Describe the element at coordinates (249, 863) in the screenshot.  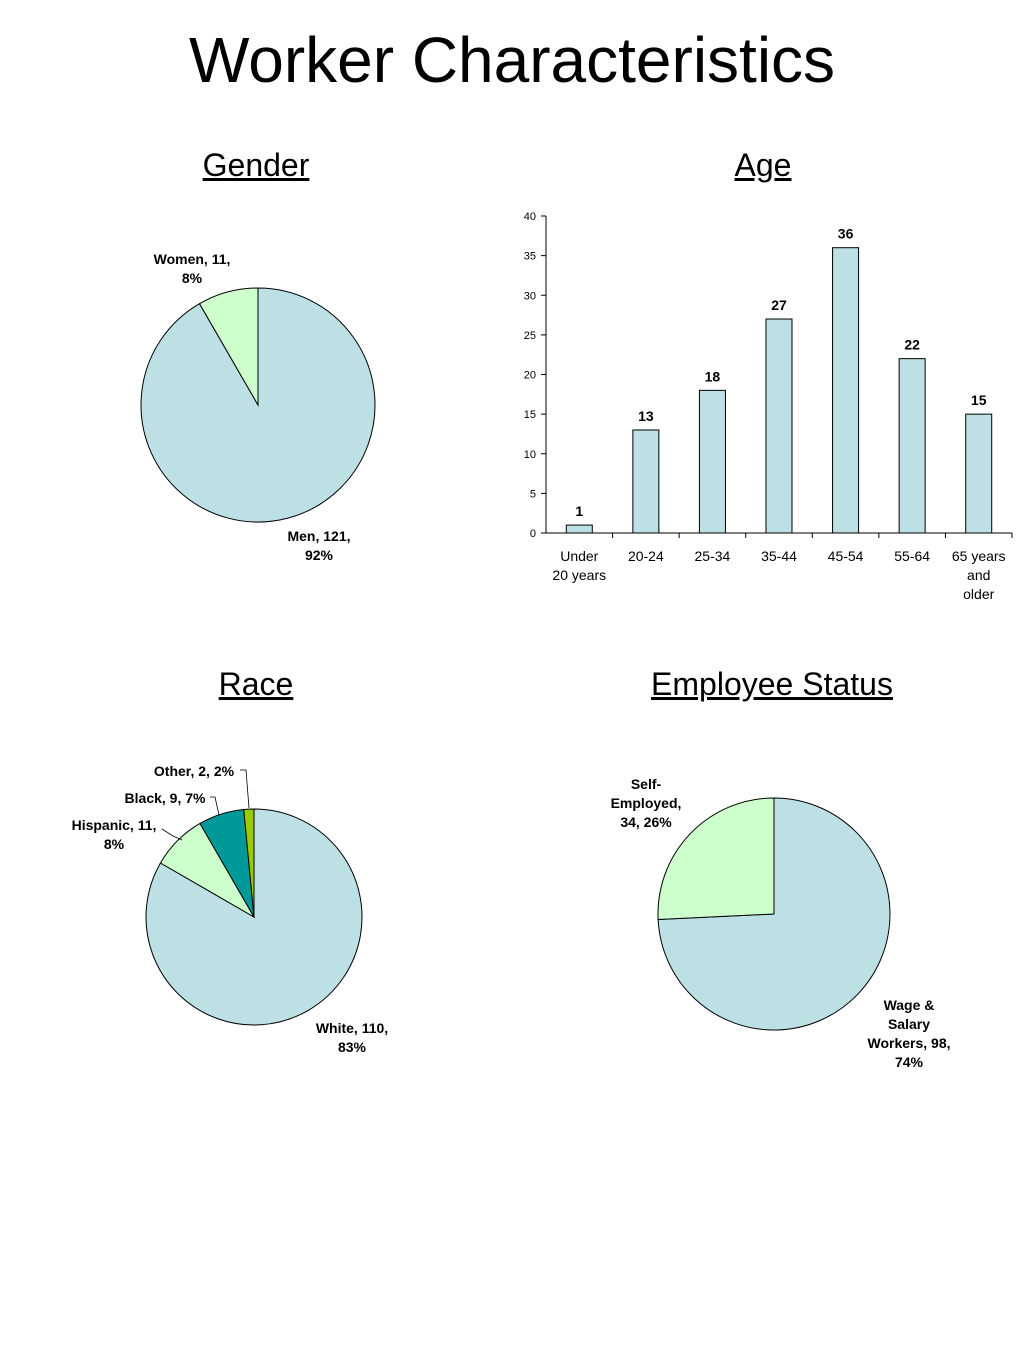
I see `race-pie-slice-other` at that location.